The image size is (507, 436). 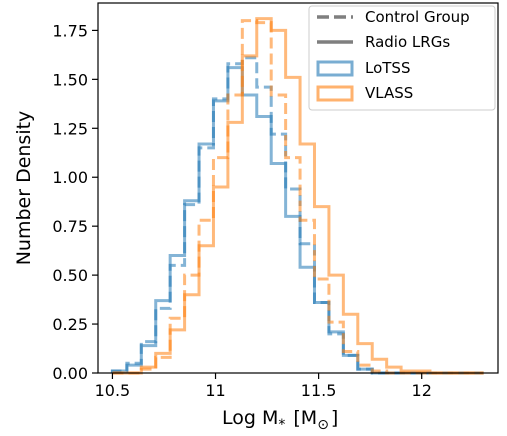 I want to click on svg-text:Log M*[M⊙]: Log M* [M⊙], so click(x=280, y=420).